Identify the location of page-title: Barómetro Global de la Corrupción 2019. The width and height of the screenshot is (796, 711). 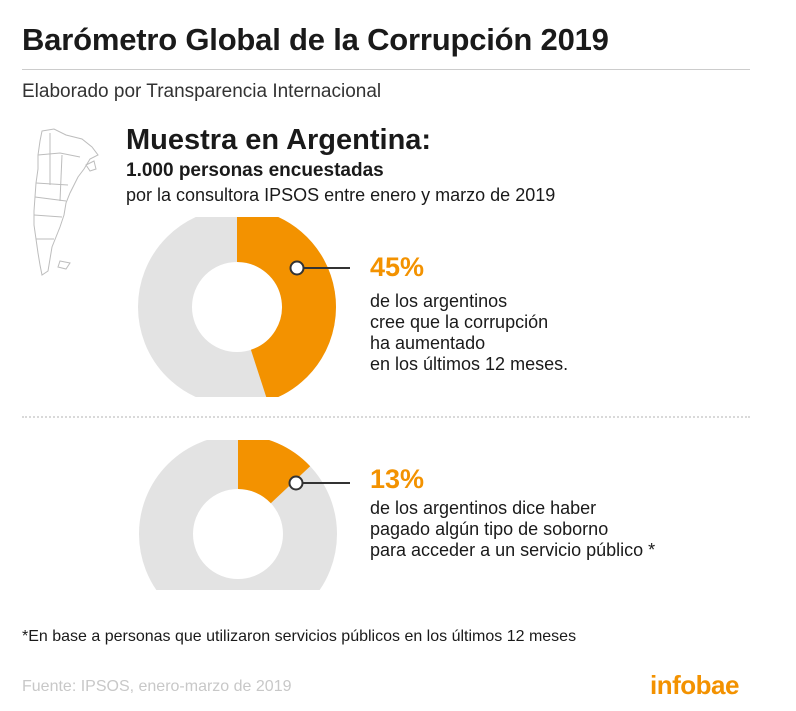
(315, 39).